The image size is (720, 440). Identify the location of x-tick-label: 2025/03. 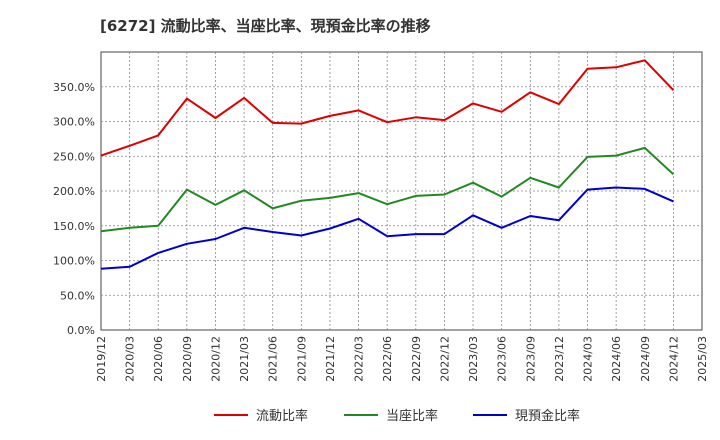
(702, 359).